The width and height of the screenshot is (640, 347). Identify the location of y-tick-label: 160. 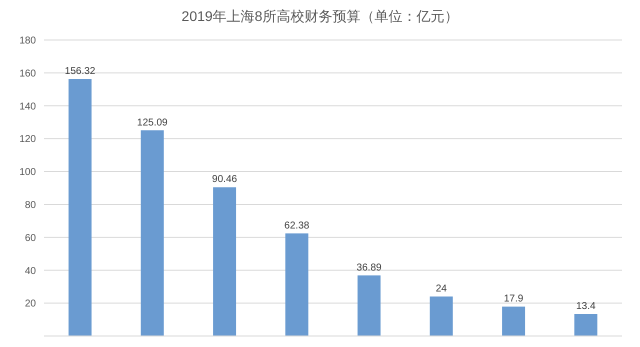
(27, 74).